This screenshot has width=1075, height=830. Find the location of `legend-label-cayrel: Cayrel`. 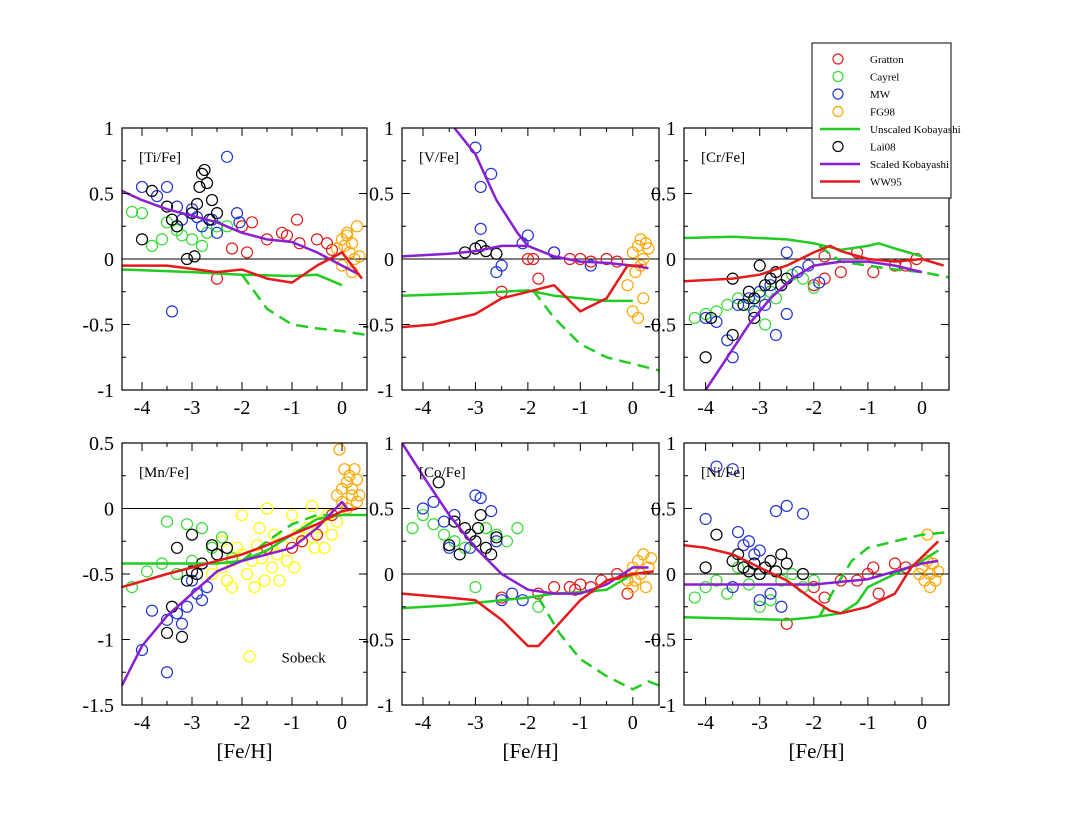

legend-label-cayrel: Cayrel is located at coordinates (884, 78).